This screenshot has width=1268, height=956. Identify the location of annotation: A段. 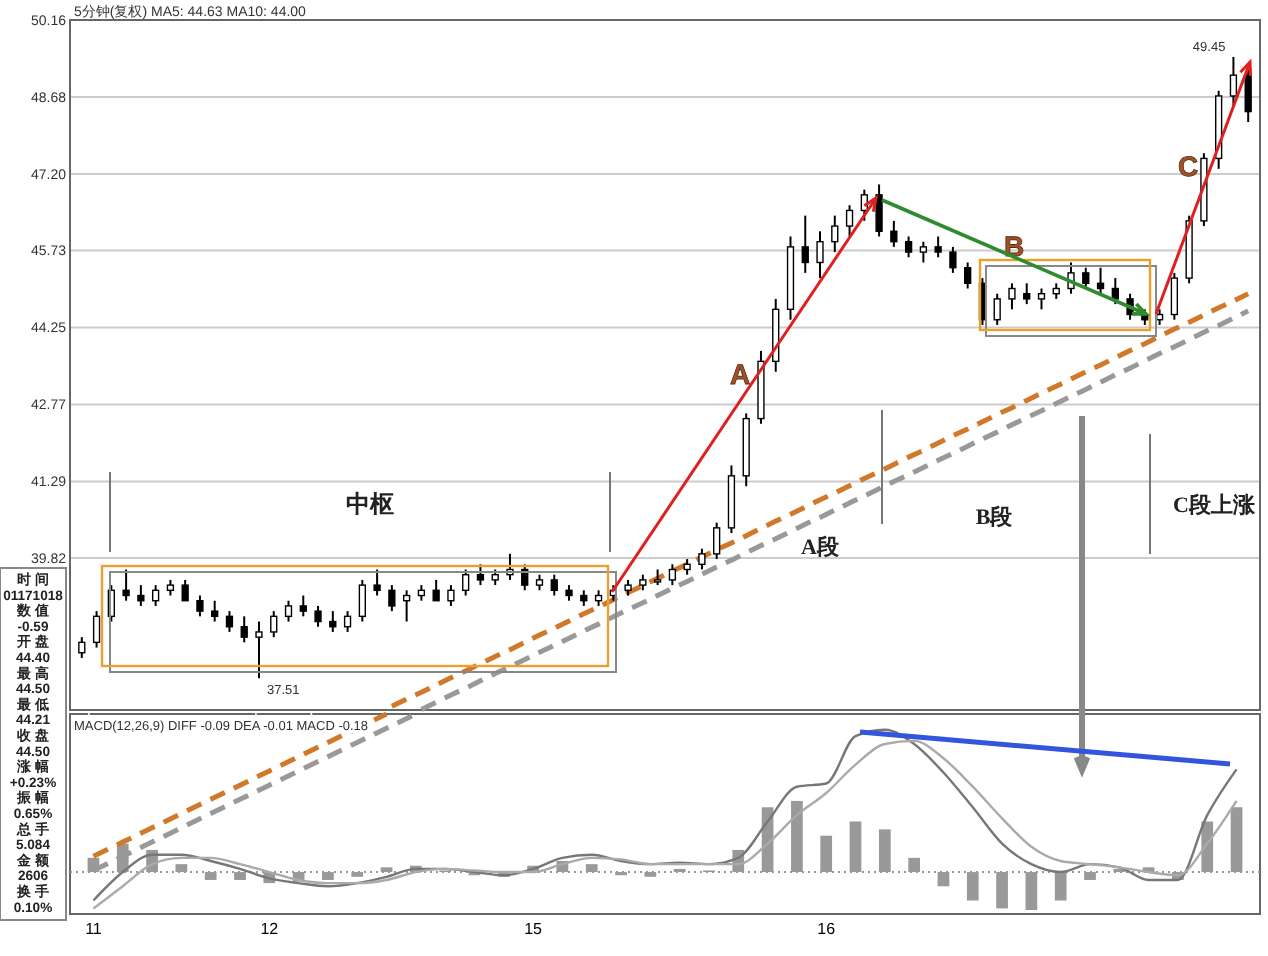
(821, 547).